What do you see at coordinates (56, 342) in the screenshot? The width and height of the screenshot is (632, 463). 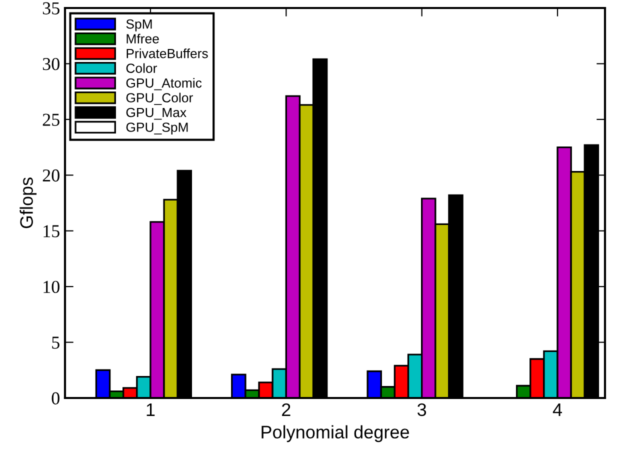 I see `y-tick-label: 5` at bounding box center [56, 342].